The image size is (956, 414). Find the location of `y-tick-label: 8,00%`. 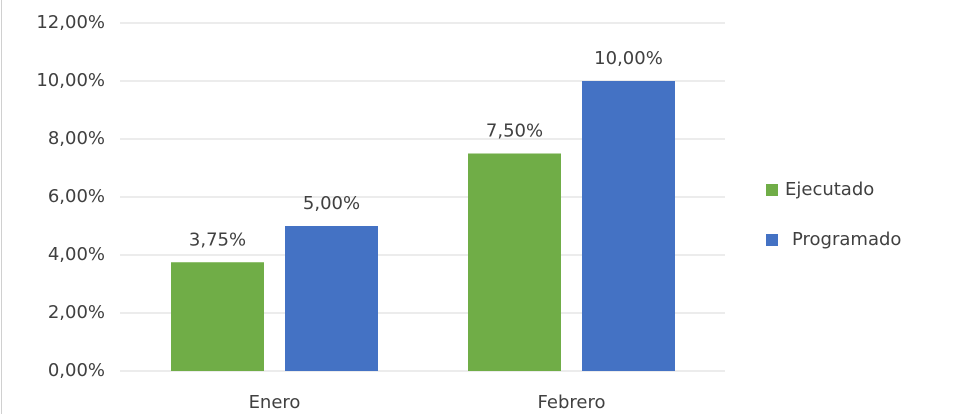

y-tick-label: 8,00% is located at coordinates (76, 138).